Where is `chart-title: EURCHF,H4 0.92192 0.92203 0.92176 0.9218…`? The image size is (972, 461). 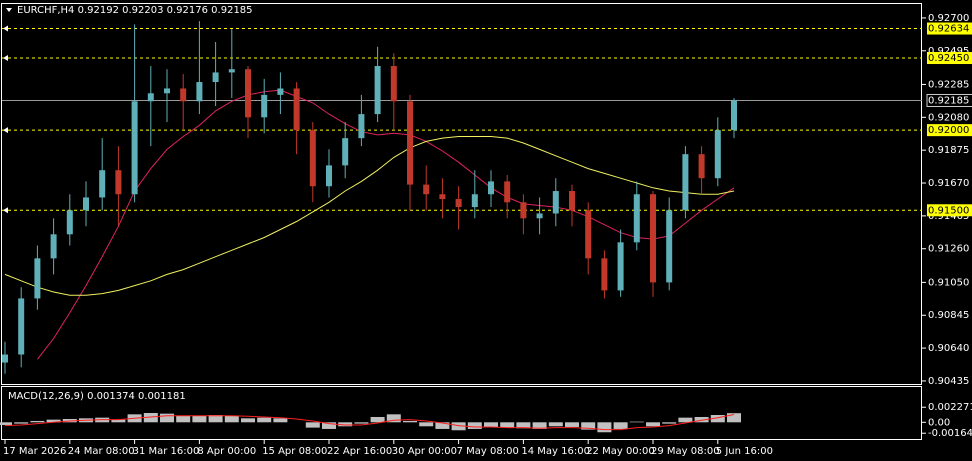
chart-title: EURCHF,H4 0.92192 0.92203 0.92176 0.9218… is located at coordinates (135, 10).